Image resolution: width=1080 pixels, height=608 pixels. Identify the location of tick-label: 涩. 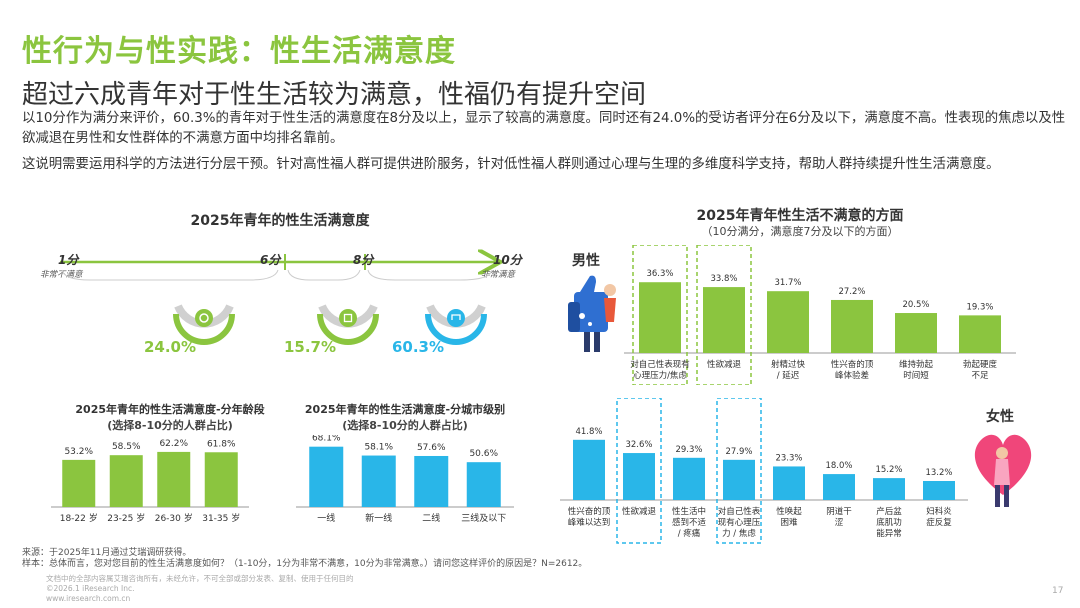
(839, 523).